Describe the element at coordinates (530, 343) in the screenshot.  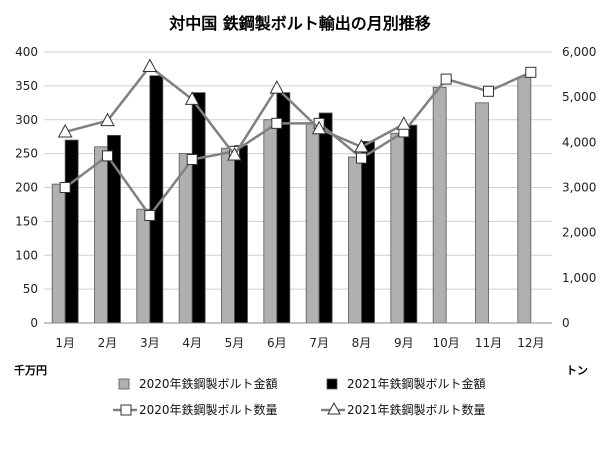
I see `x-axis-tick-label: 12月` at that location.